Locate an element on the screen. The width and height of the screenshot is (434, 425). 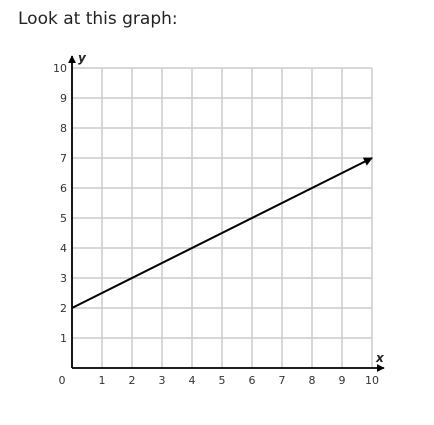
y-tick-label: 6 is located at coordinates (63, 188).